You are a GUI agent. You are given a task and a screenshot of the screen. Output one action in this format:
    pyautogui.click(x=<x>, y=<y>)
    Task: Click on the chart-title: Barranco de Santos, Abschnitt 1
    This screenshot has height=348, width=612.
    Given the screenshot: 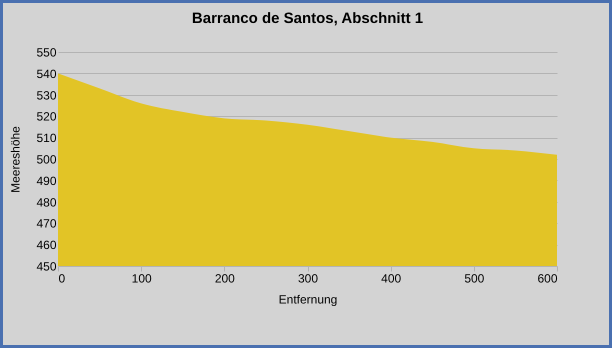 What is the action you would take?
    pyautogui.click(x=308, y=18)
    